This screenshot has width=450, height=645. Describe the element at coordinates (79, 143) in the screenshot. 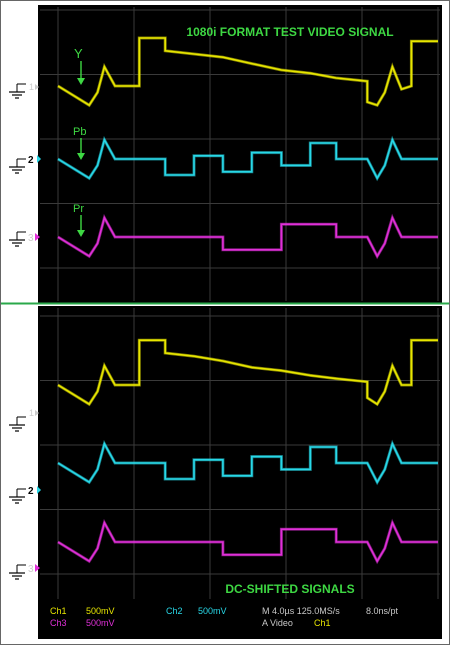

I see `annotation-pb: Pb` at that location.